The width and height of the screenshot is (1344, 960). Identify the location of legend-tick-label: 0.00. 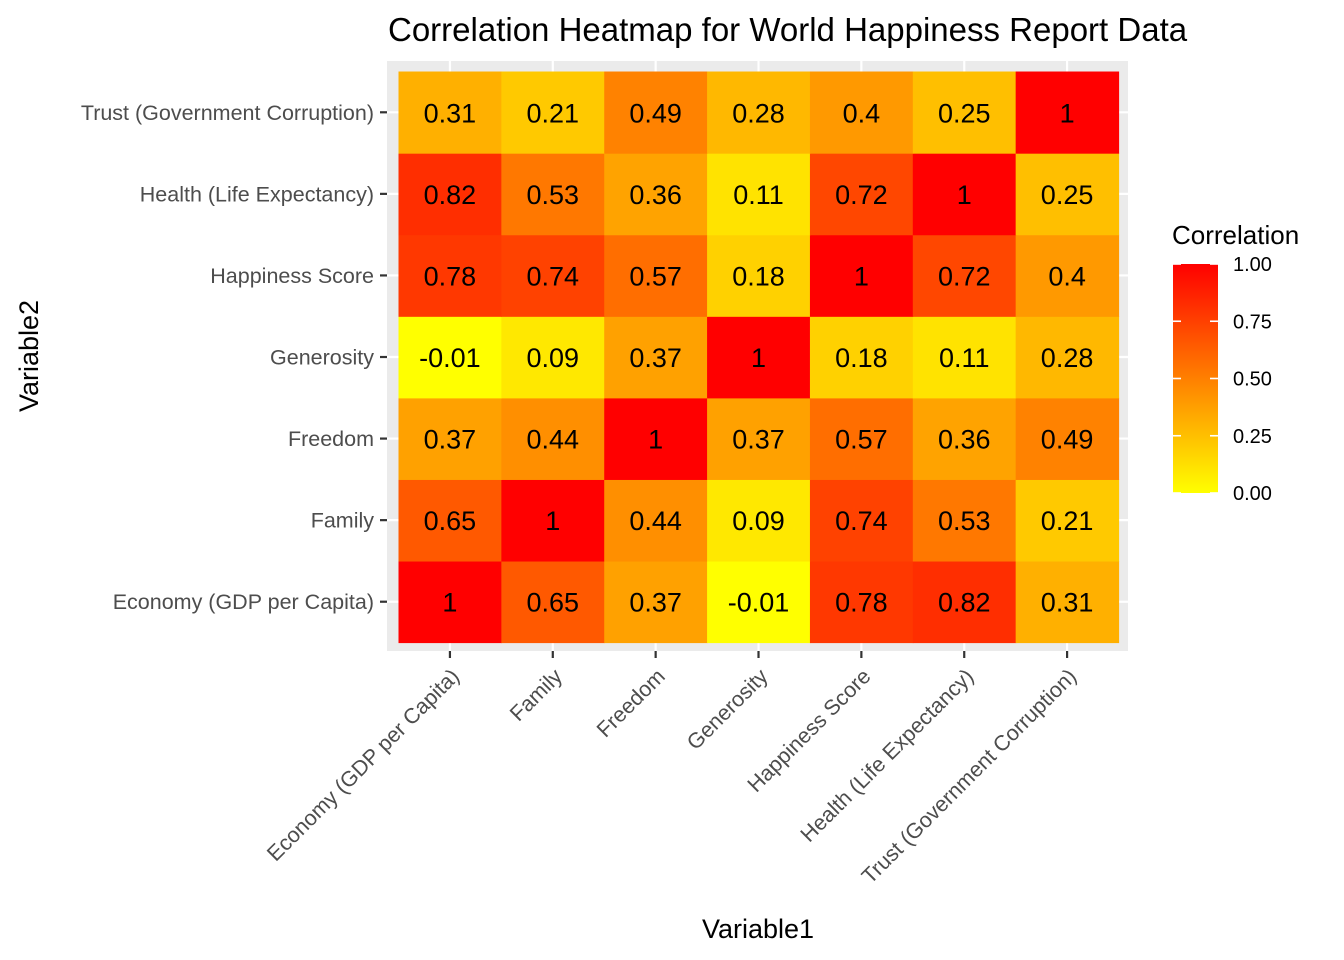
(1252, 494).